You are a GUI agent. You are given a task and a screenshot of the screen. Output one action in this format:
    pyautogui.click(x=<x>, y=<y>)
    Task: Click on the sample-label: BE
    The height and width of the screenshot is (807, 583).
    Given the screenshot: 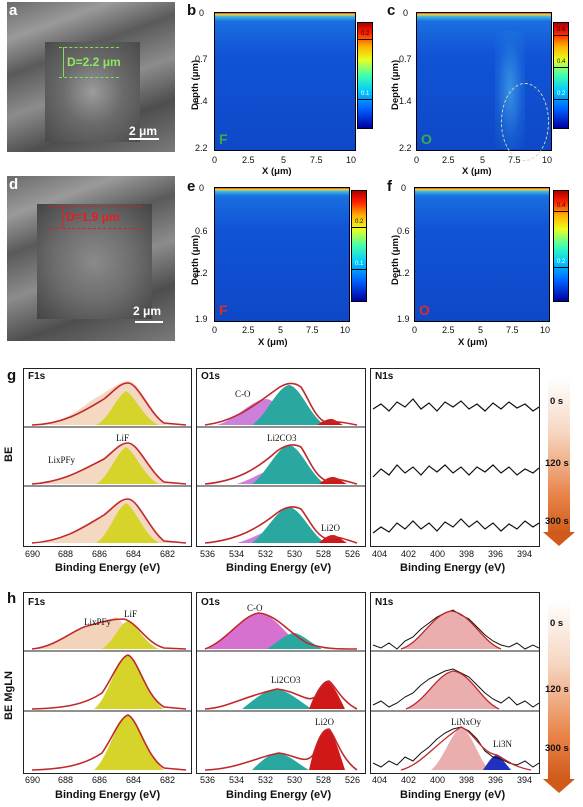 What is the action you would take?
    pyautogui.click(x=9, y=454)
    